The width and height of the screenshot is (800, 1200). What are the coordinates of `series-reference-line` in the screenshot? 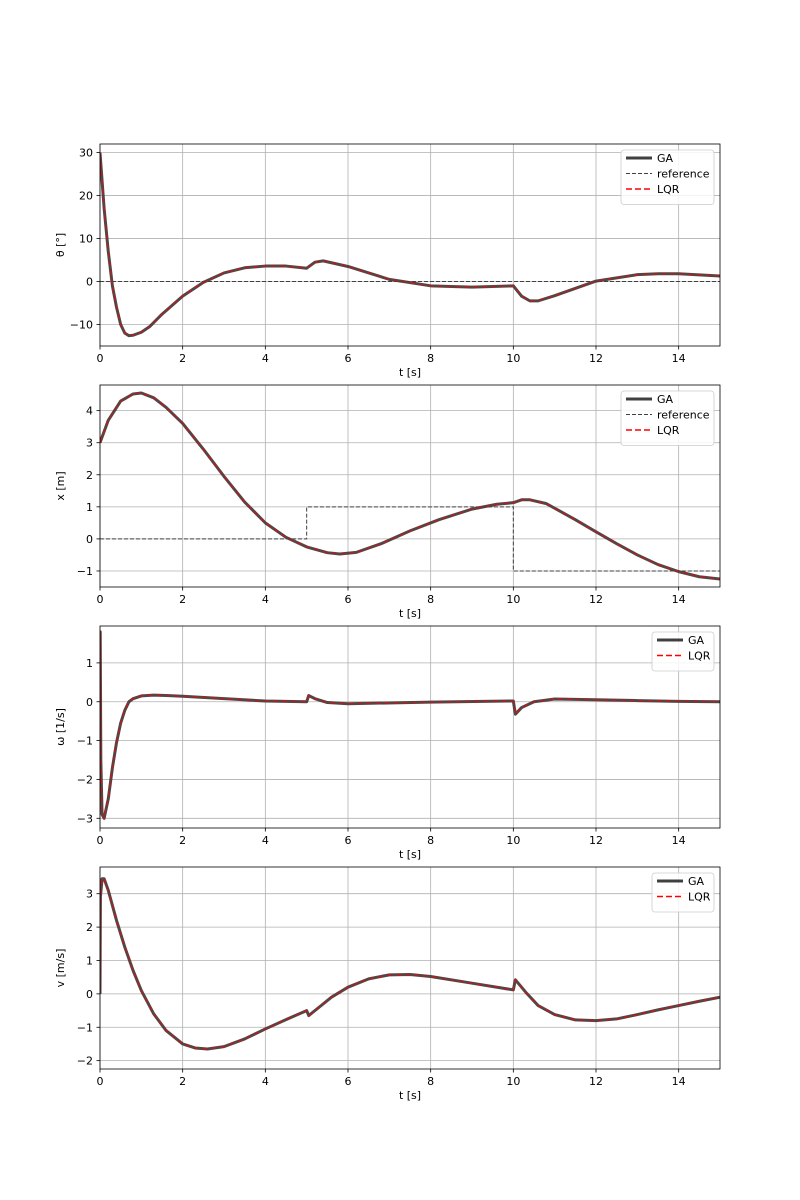 It's located at (410, 539).